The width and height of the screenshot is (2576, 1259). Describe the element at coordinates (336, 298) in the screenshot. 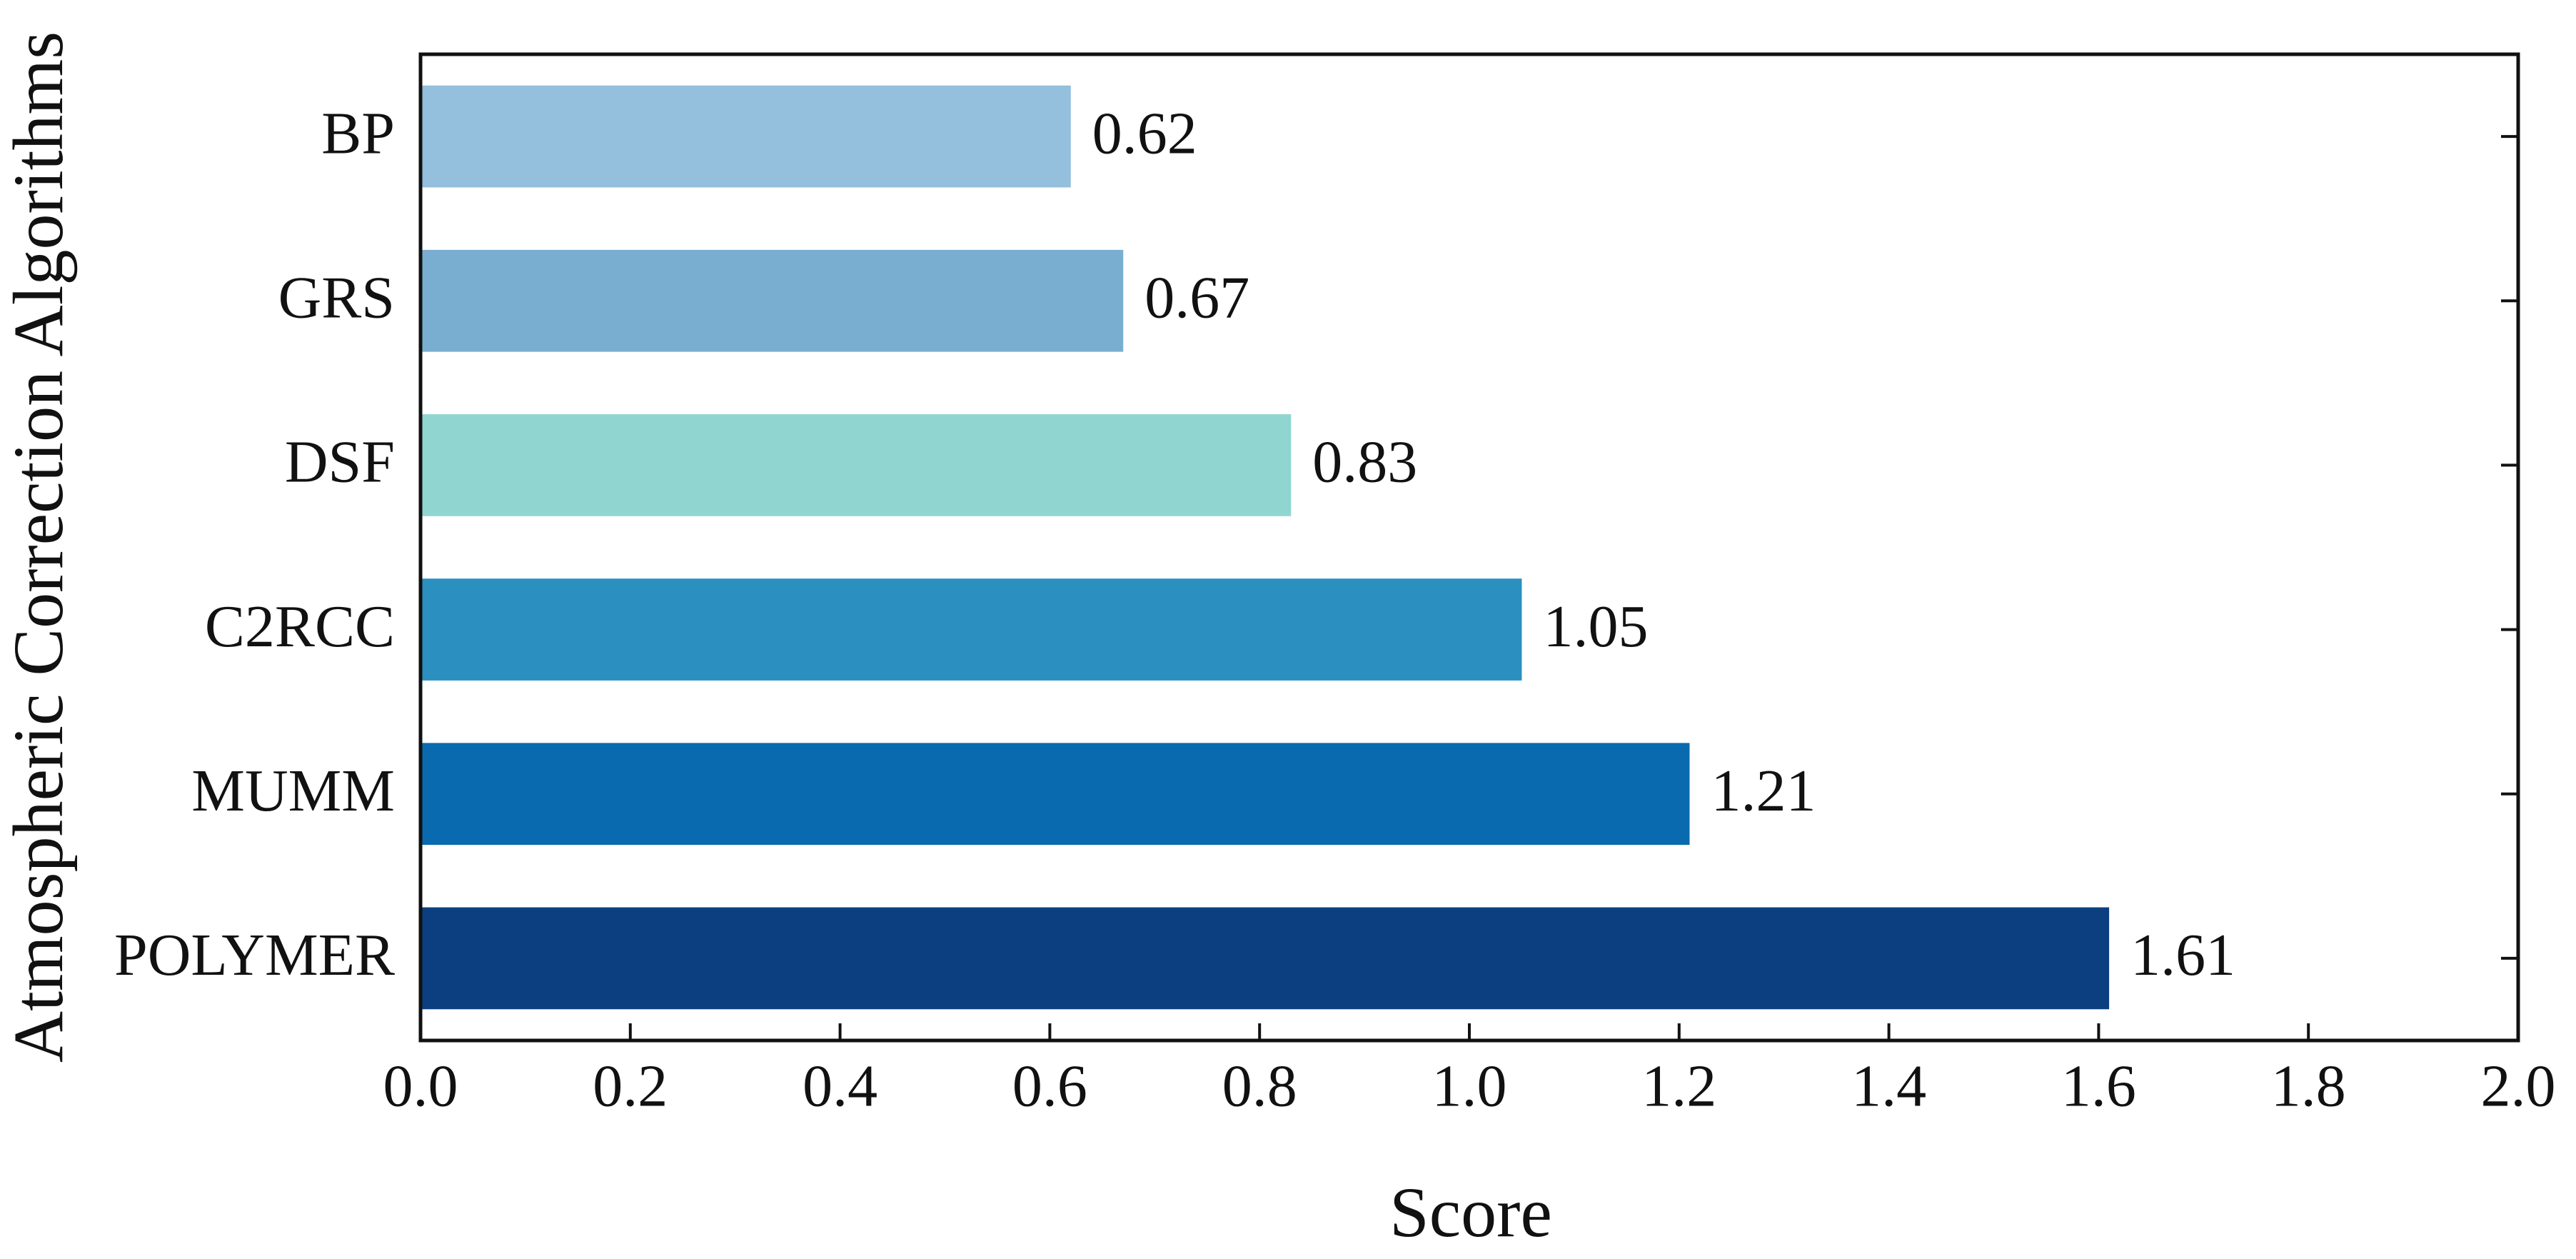

I see `y-tick-label: GRS` at that location.